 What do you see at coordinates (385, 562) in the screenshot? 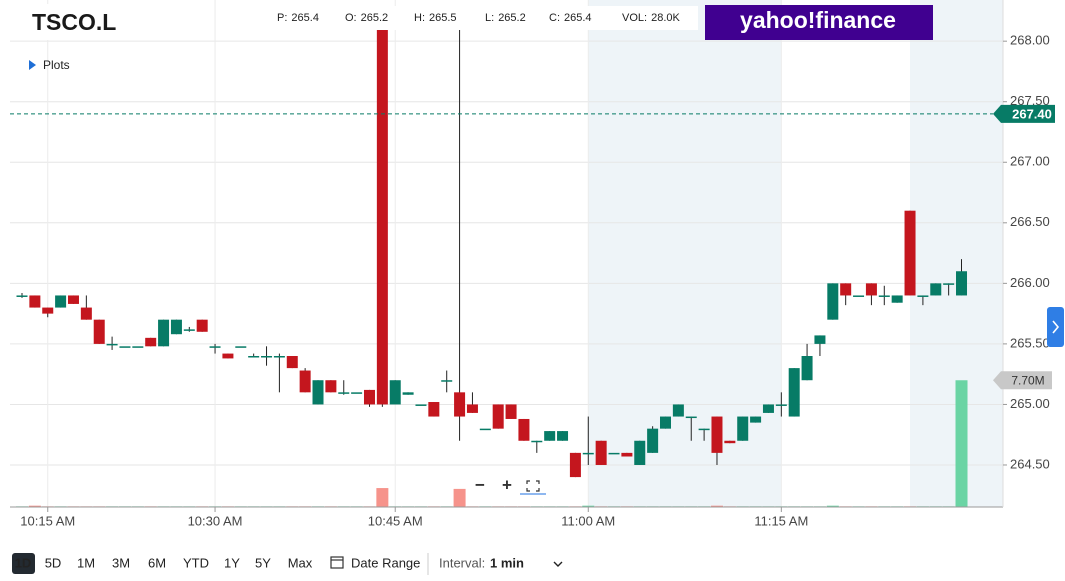
I see `date-range: Date Range` at bounding box center [385, 562].